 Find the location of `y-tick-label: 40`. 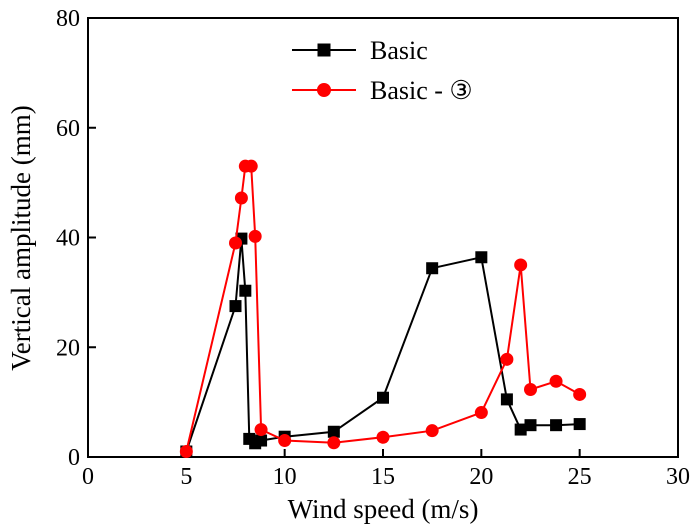

y-tick-label: 40 is located at coordinates (68, 239).